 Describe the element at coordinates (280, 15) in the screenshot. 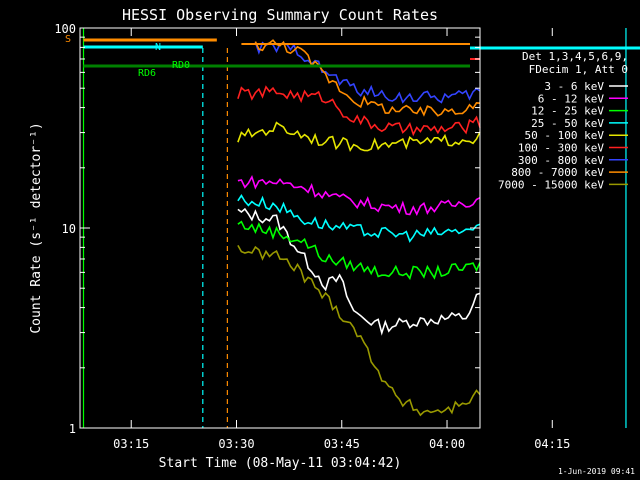

I see `chart-title: HESSI Observing Summary Count Rates` at that location.